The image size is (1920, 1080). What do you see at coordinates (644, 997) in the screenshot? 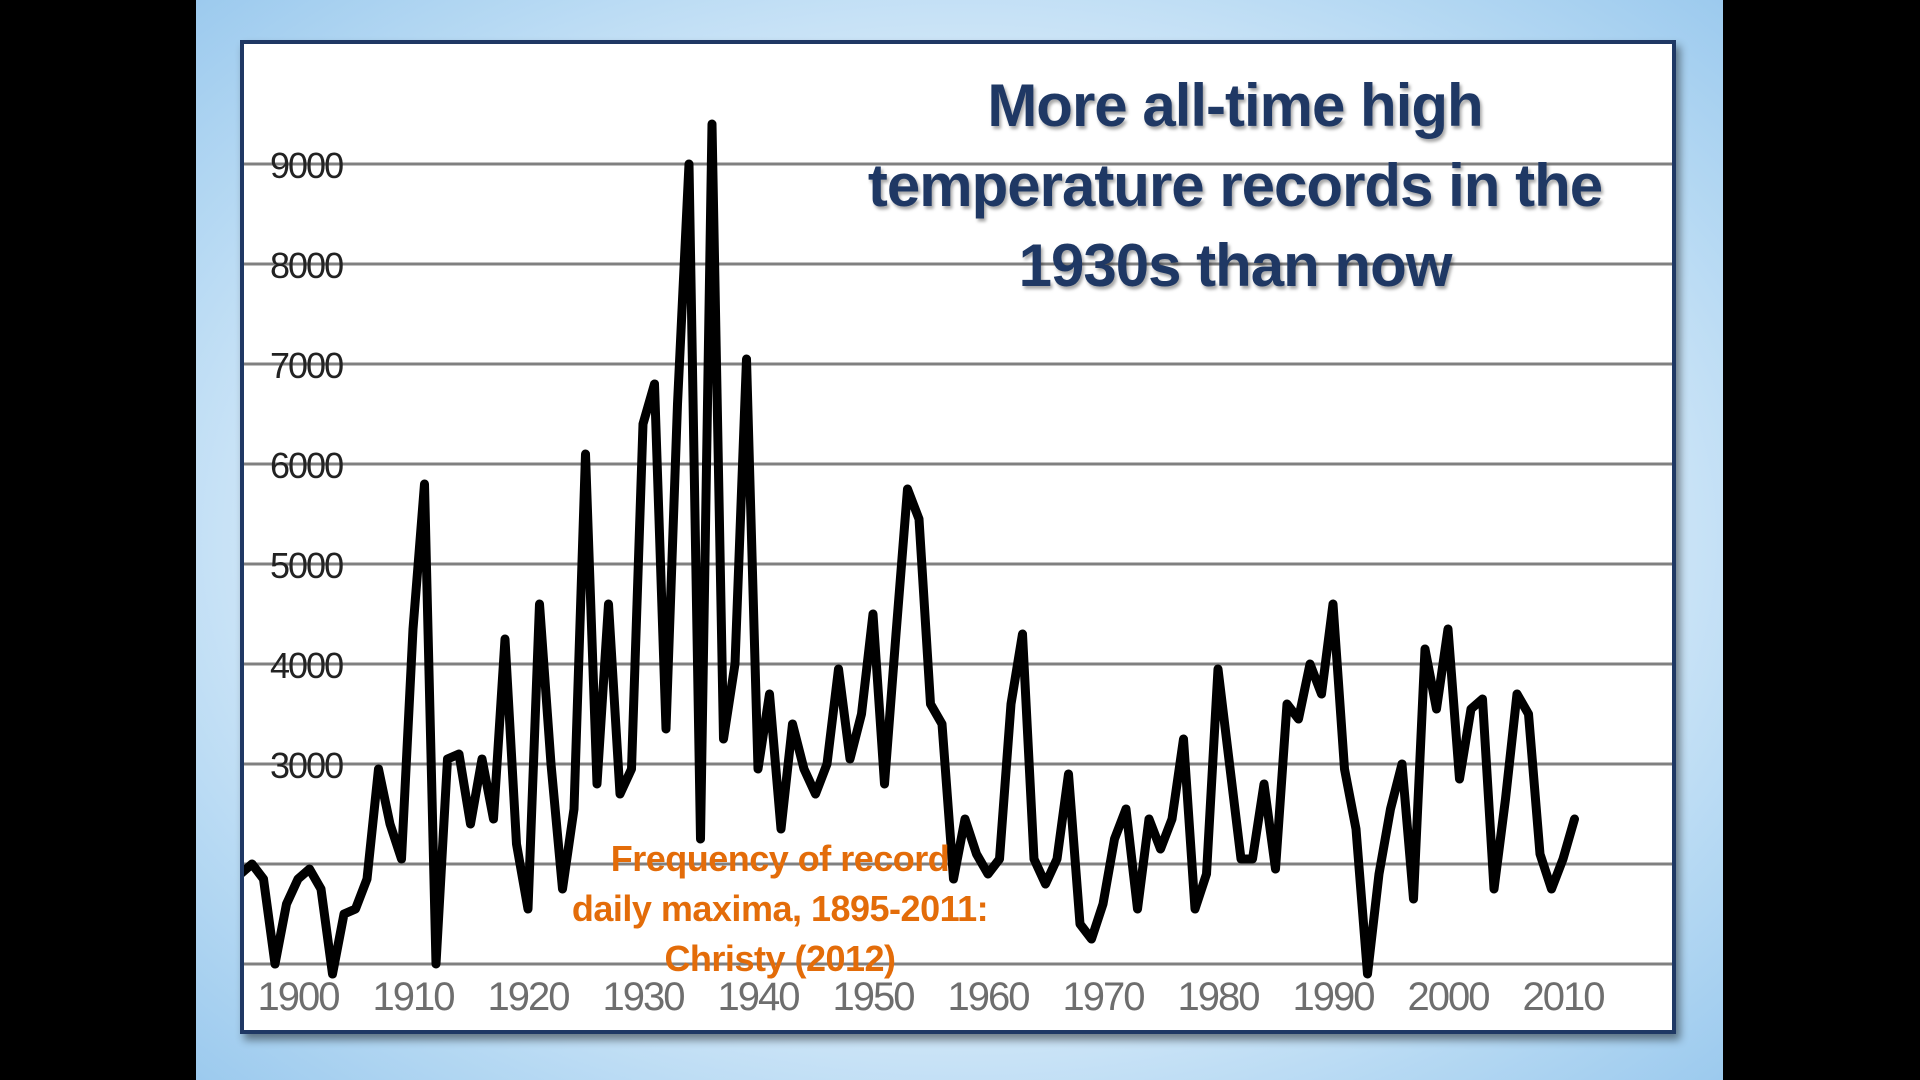
I see `x-tick-label: 1930` at bounding box center [644, 997].